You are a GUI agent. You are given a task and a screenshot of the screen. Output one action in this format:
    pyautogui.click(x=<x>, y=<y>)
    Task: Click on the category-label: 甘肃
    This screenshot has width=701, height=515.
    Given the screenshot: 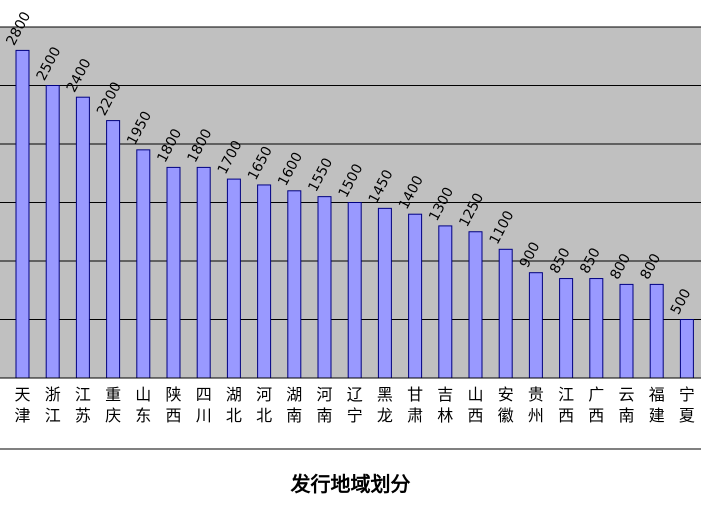 What is the action you would take?
    pyautogui.click(x=415, y=405)
    